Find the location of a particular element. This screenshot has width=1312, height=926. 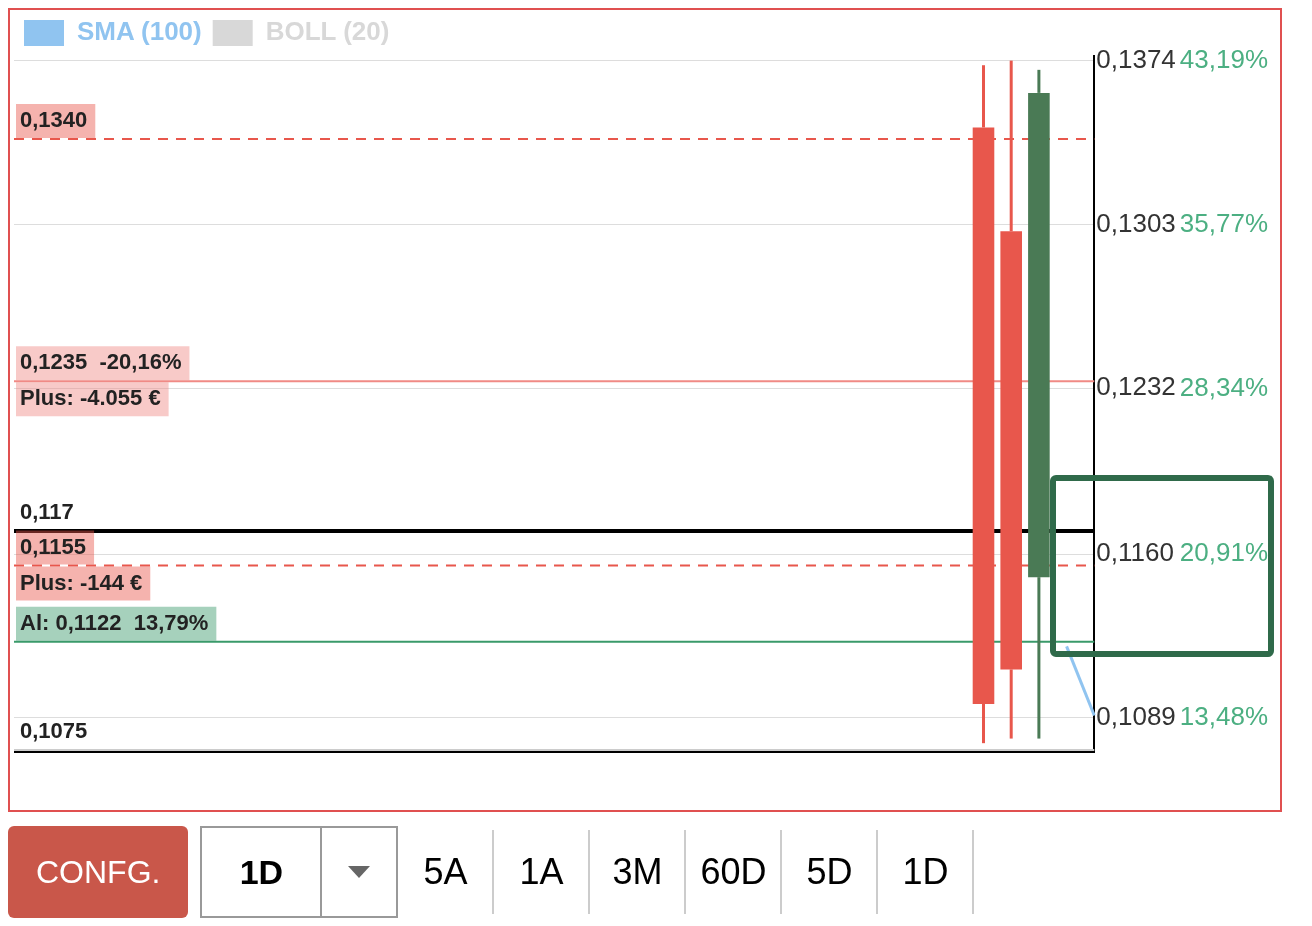

y2-tick-label: 28,34% is located at coordinates (1224, 387).